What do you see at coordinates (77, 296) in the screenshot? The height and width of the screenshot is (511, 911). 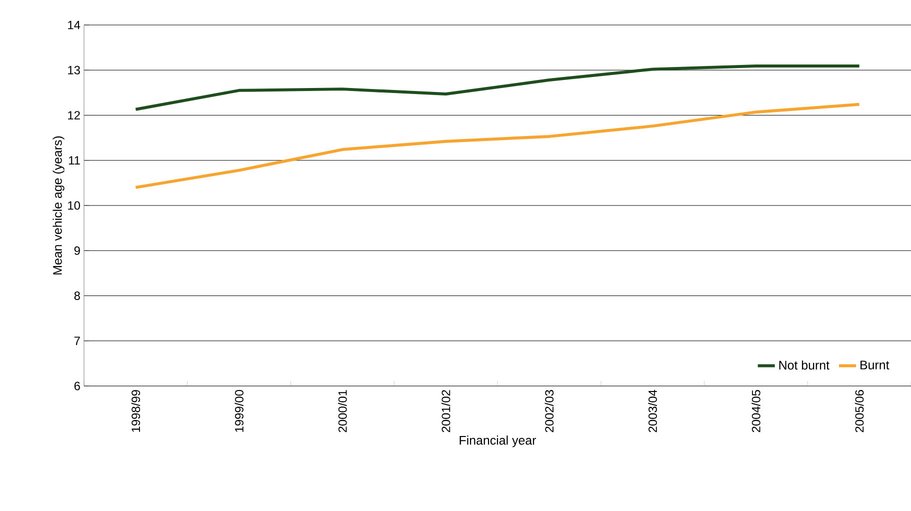 I see `y-tick-label: 8` at bounding box center [77, 296].